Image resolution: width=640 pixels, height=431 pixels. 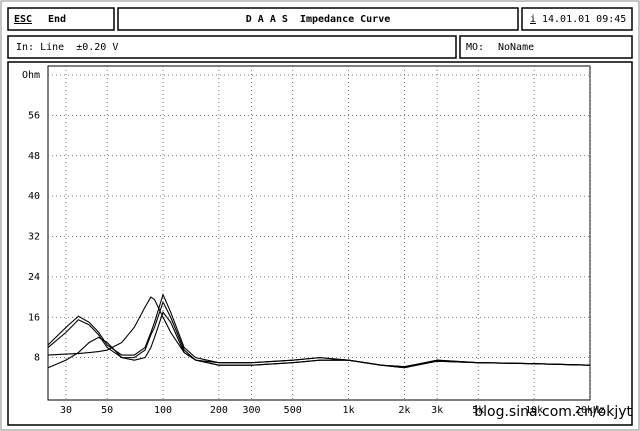 What do you see at coordinates (34, 277) in the screenshot?
I see `y-tick-label: 24` at bounding box center [34, 277].